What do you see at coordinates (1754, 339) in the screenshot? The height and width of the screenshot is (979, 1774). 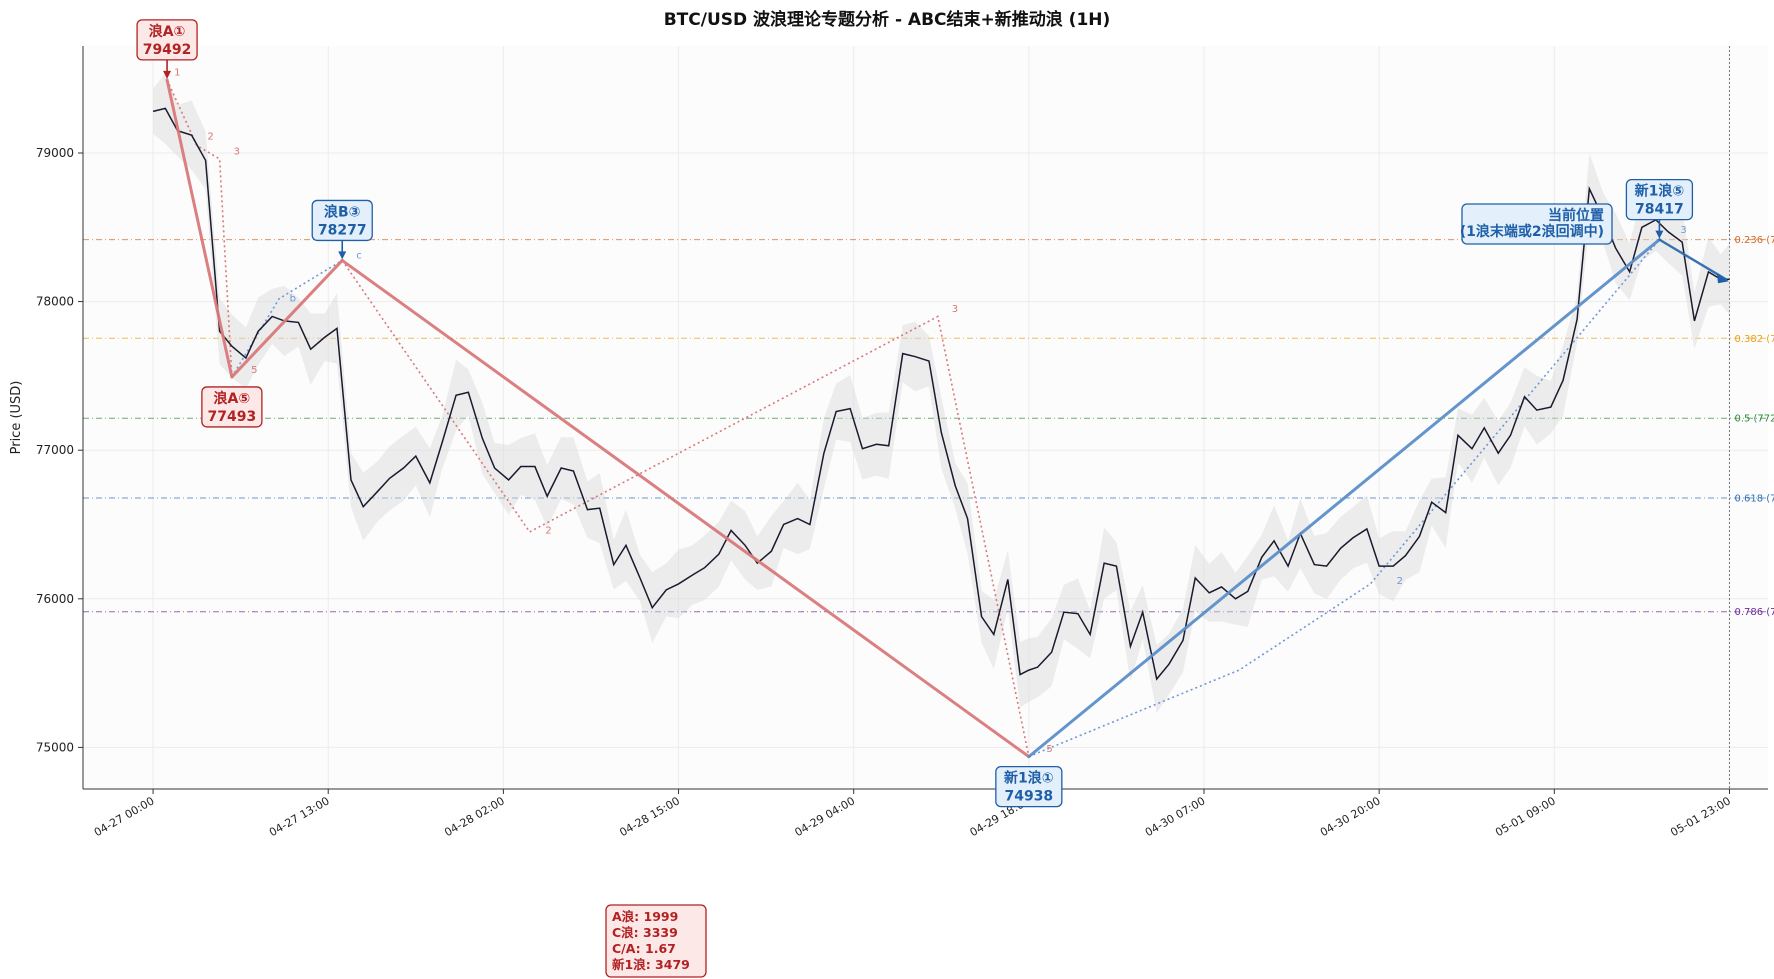 I see `fib-level-label: 0.382 (77753)` at bounding box center [1754, 339].